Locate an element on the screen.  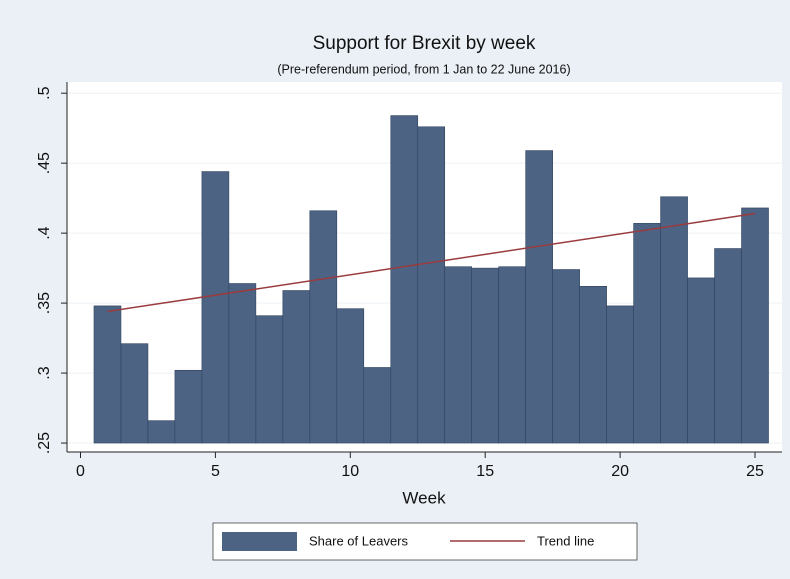
x-tick-label: 10 is located at coordinates (350, 471).